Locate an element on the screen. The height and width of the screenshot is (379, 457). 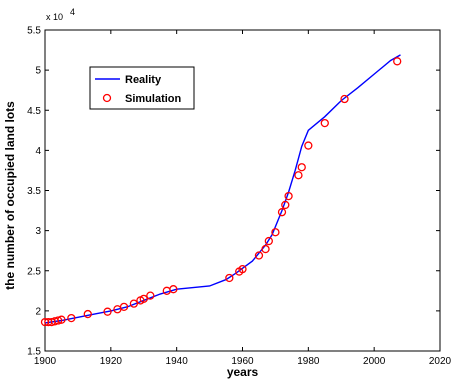
legend-marker-simulation is located at coordinates (107, 98).